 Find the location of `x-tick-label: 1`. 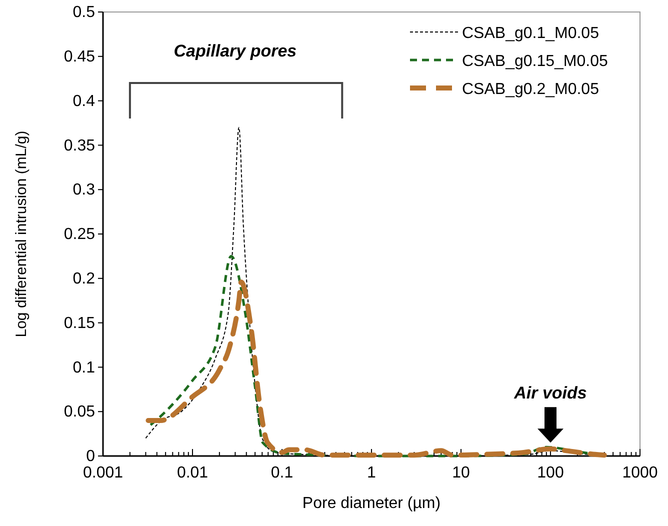

x-tick-label: 1 is located at coordinates (371, 473).